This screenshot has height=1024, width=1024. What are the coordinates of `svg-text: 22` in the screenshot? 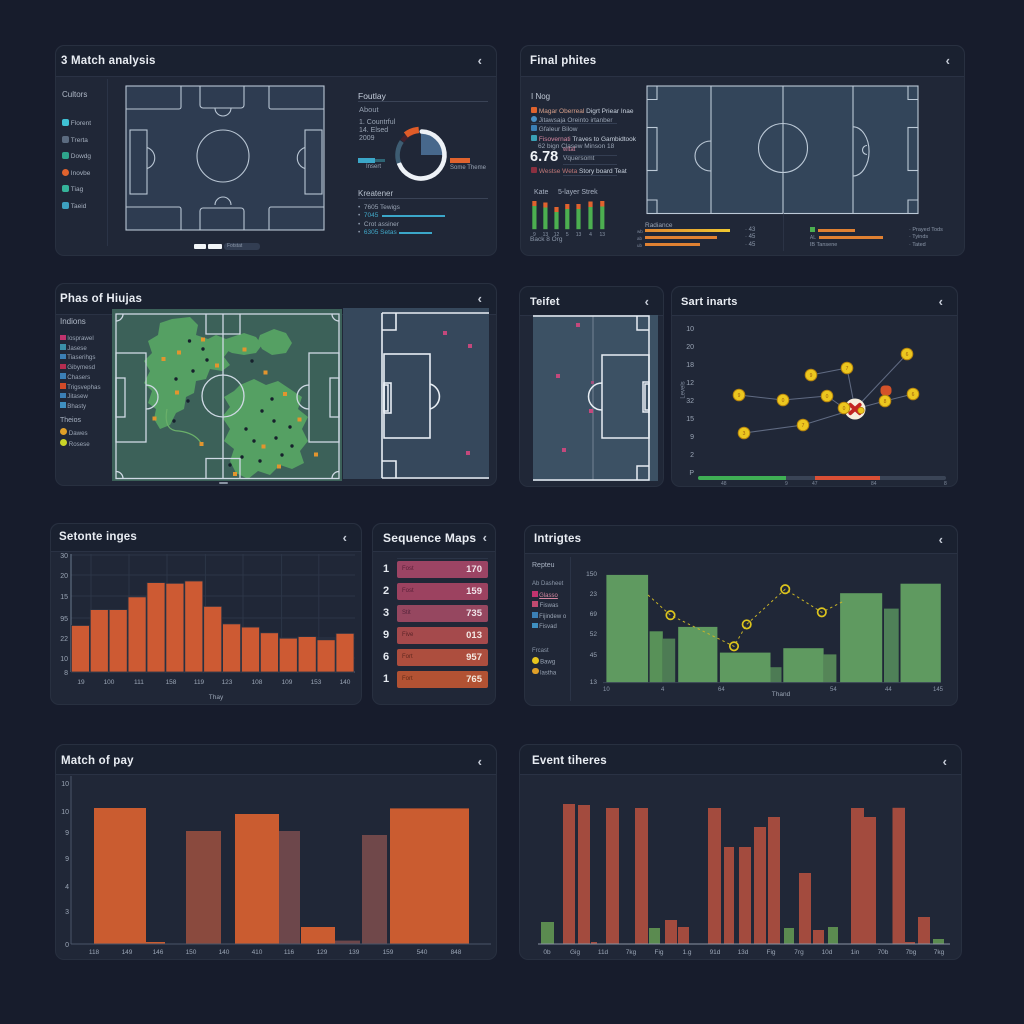 It's located at (64, 639).